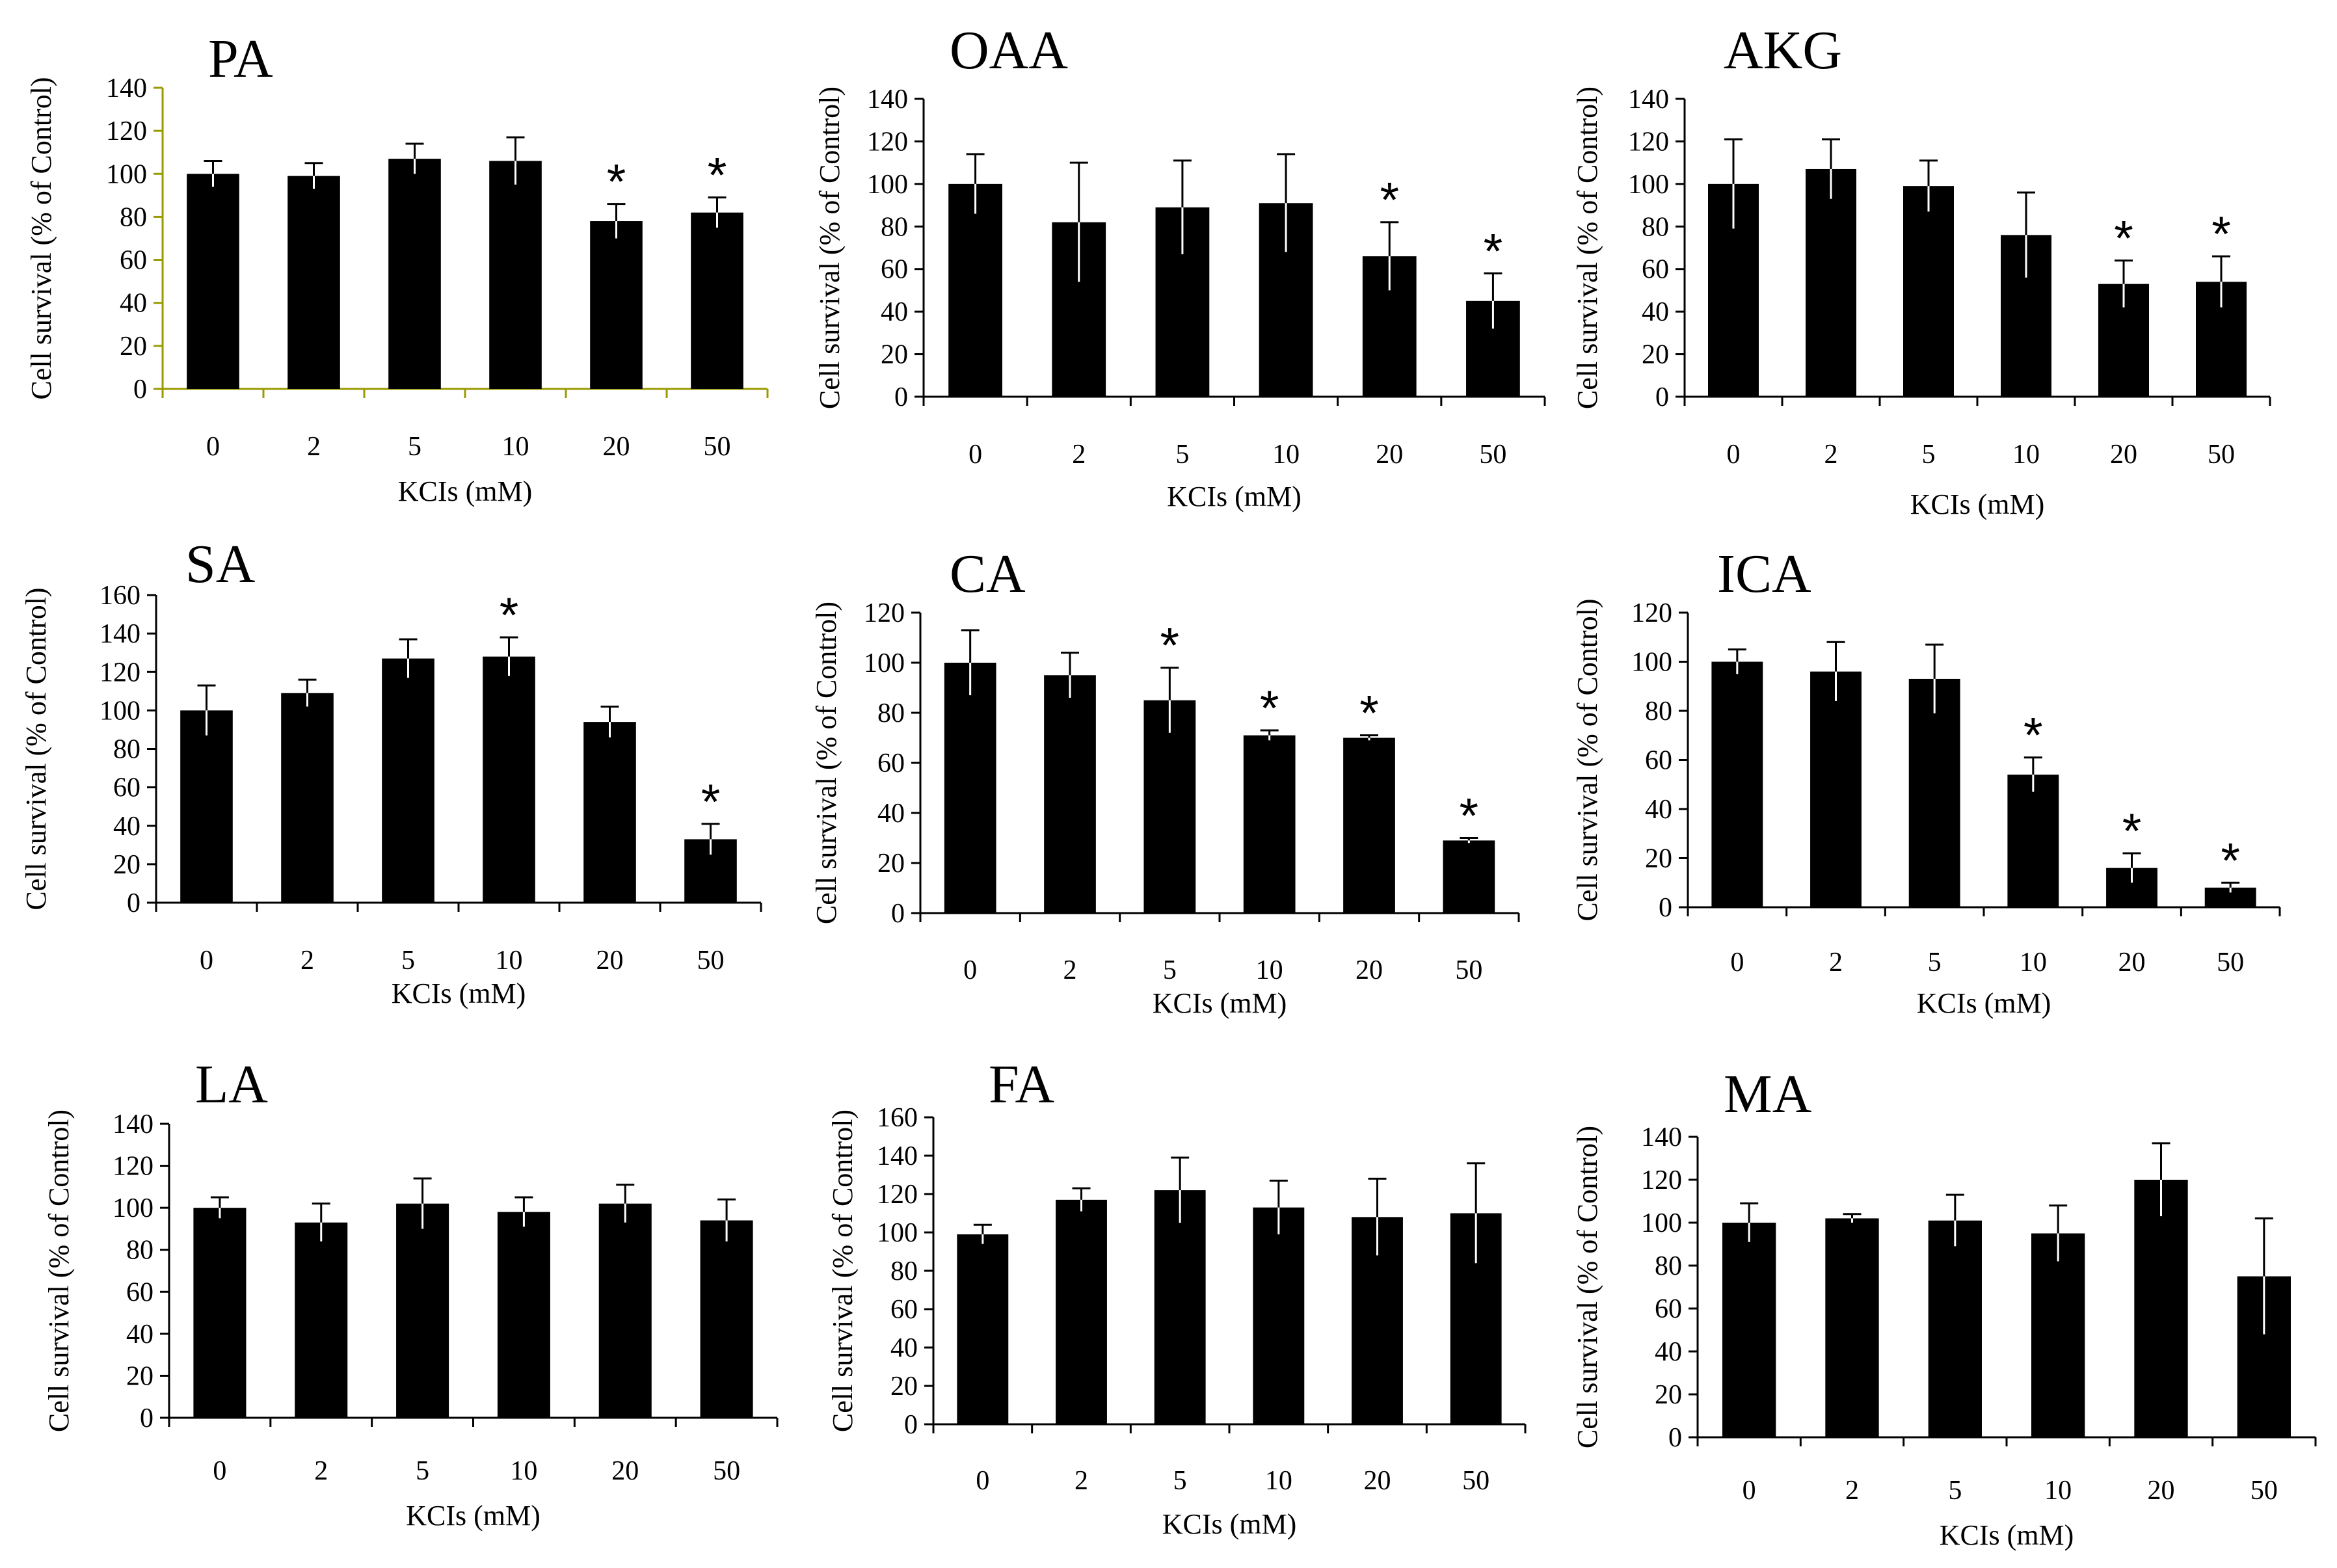 This screenshot has width=2337, height=1568. What do you see at coordinates (988, 574) in the screenshot?
I see `panel-title: CA` at bounding box center [988, 574].